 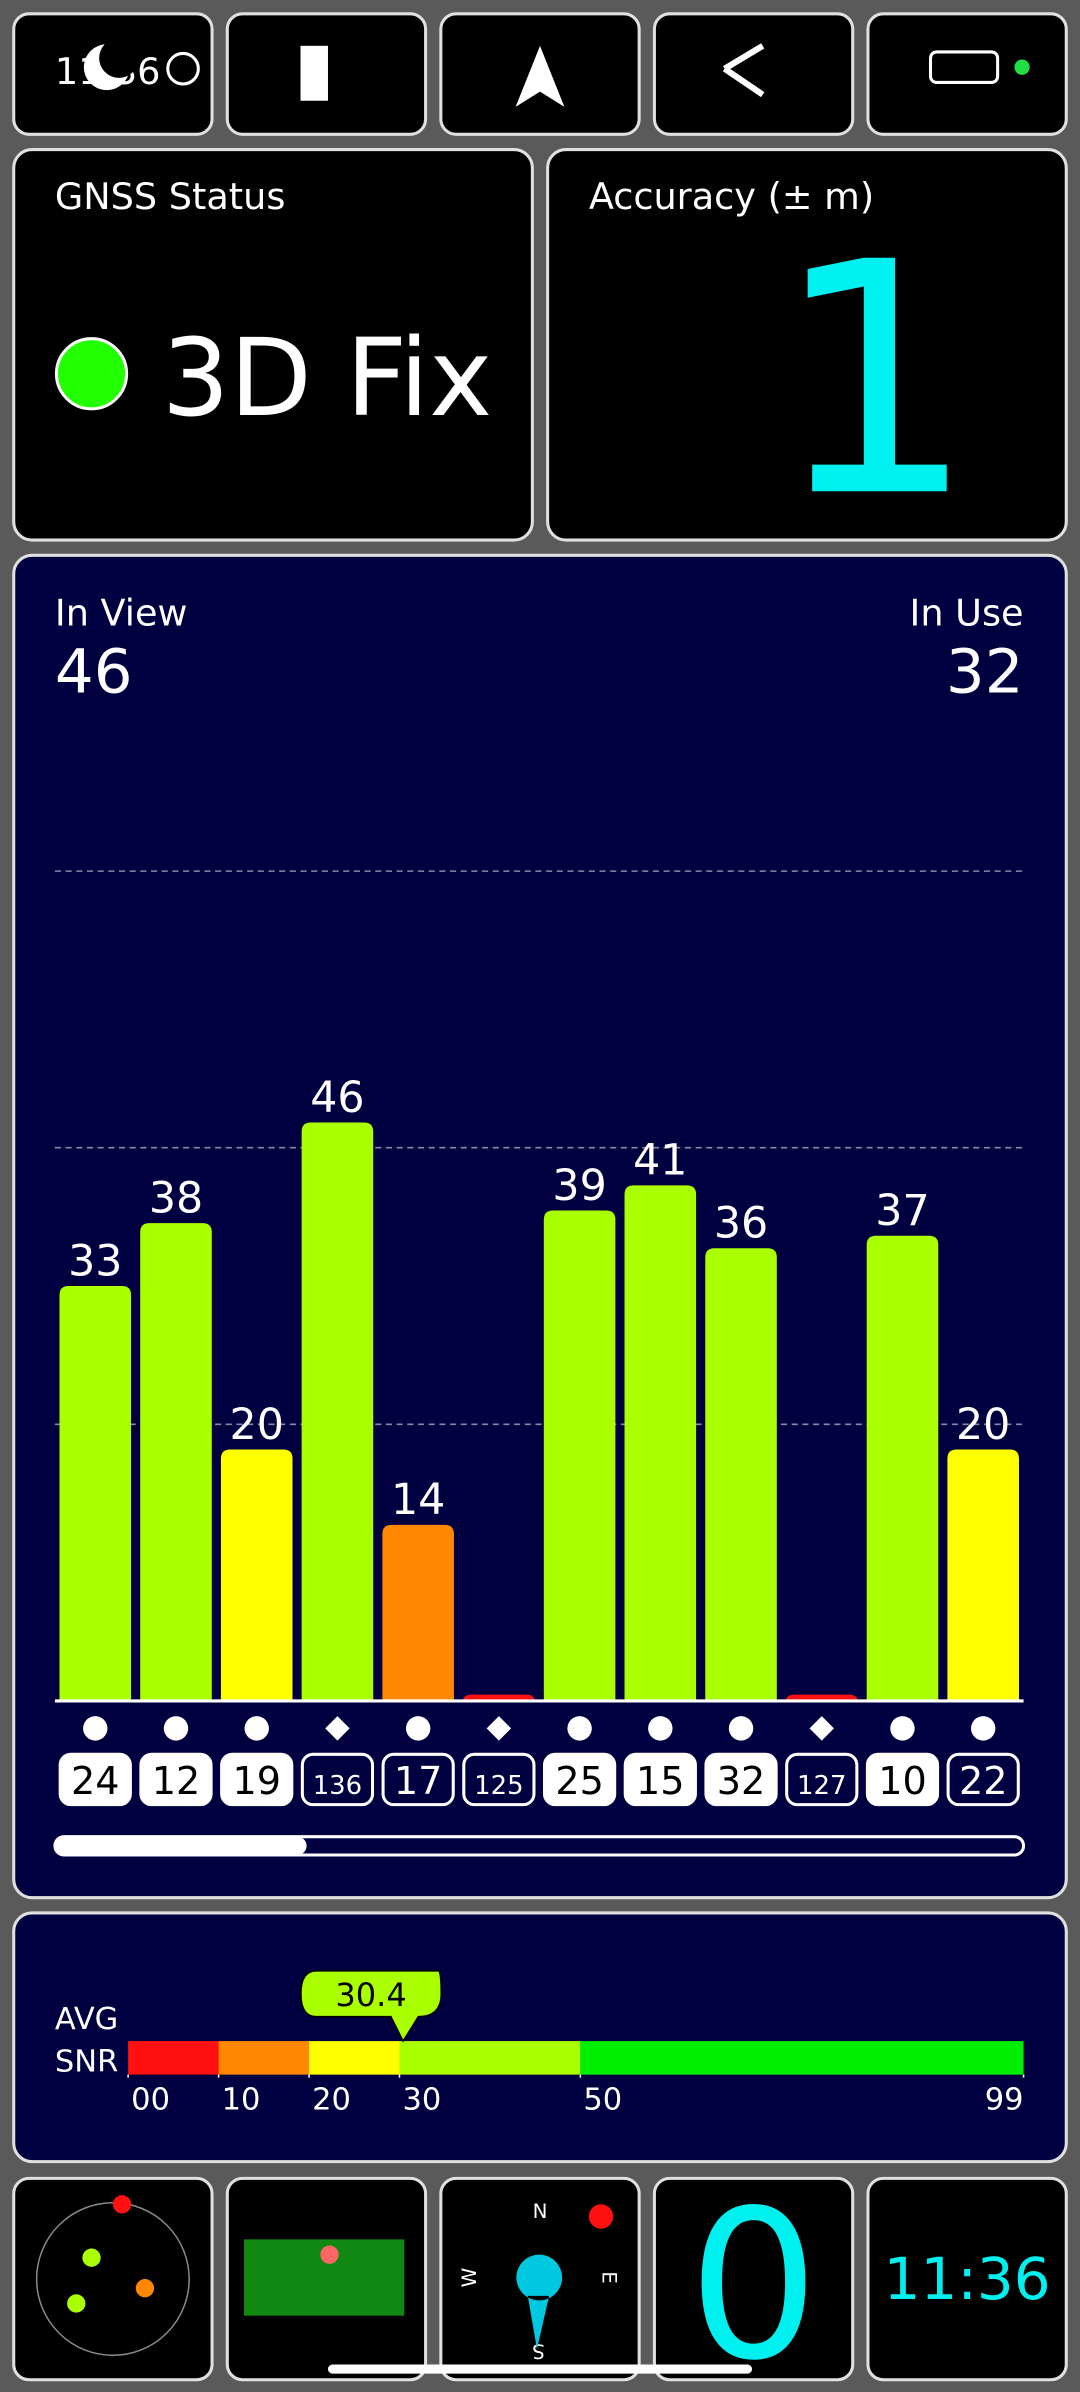 What do you see at coordinates (86, 2019) in the screenshot?
I see `avg-label: AVG` at bounding box center [86, 2019].